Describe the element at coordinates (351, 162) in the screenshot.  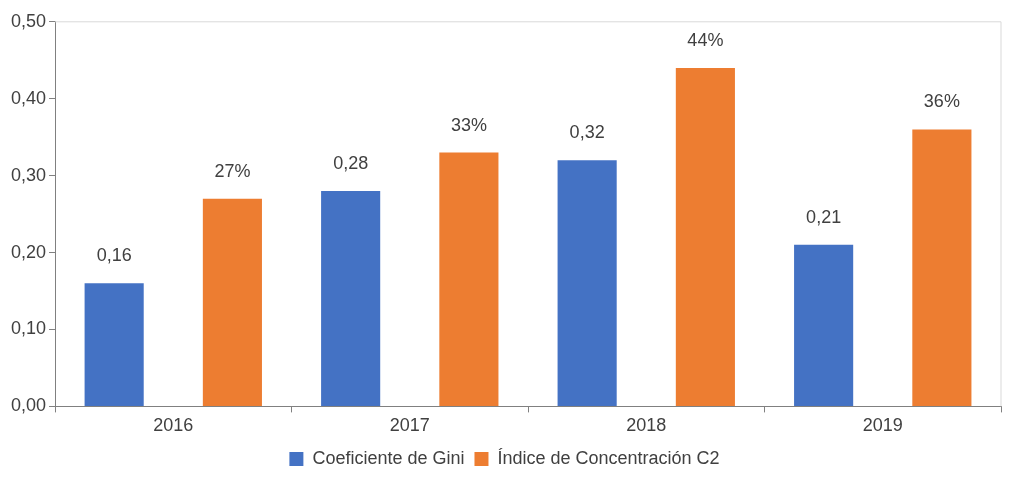
I see `data-label: 0,28` at that location.